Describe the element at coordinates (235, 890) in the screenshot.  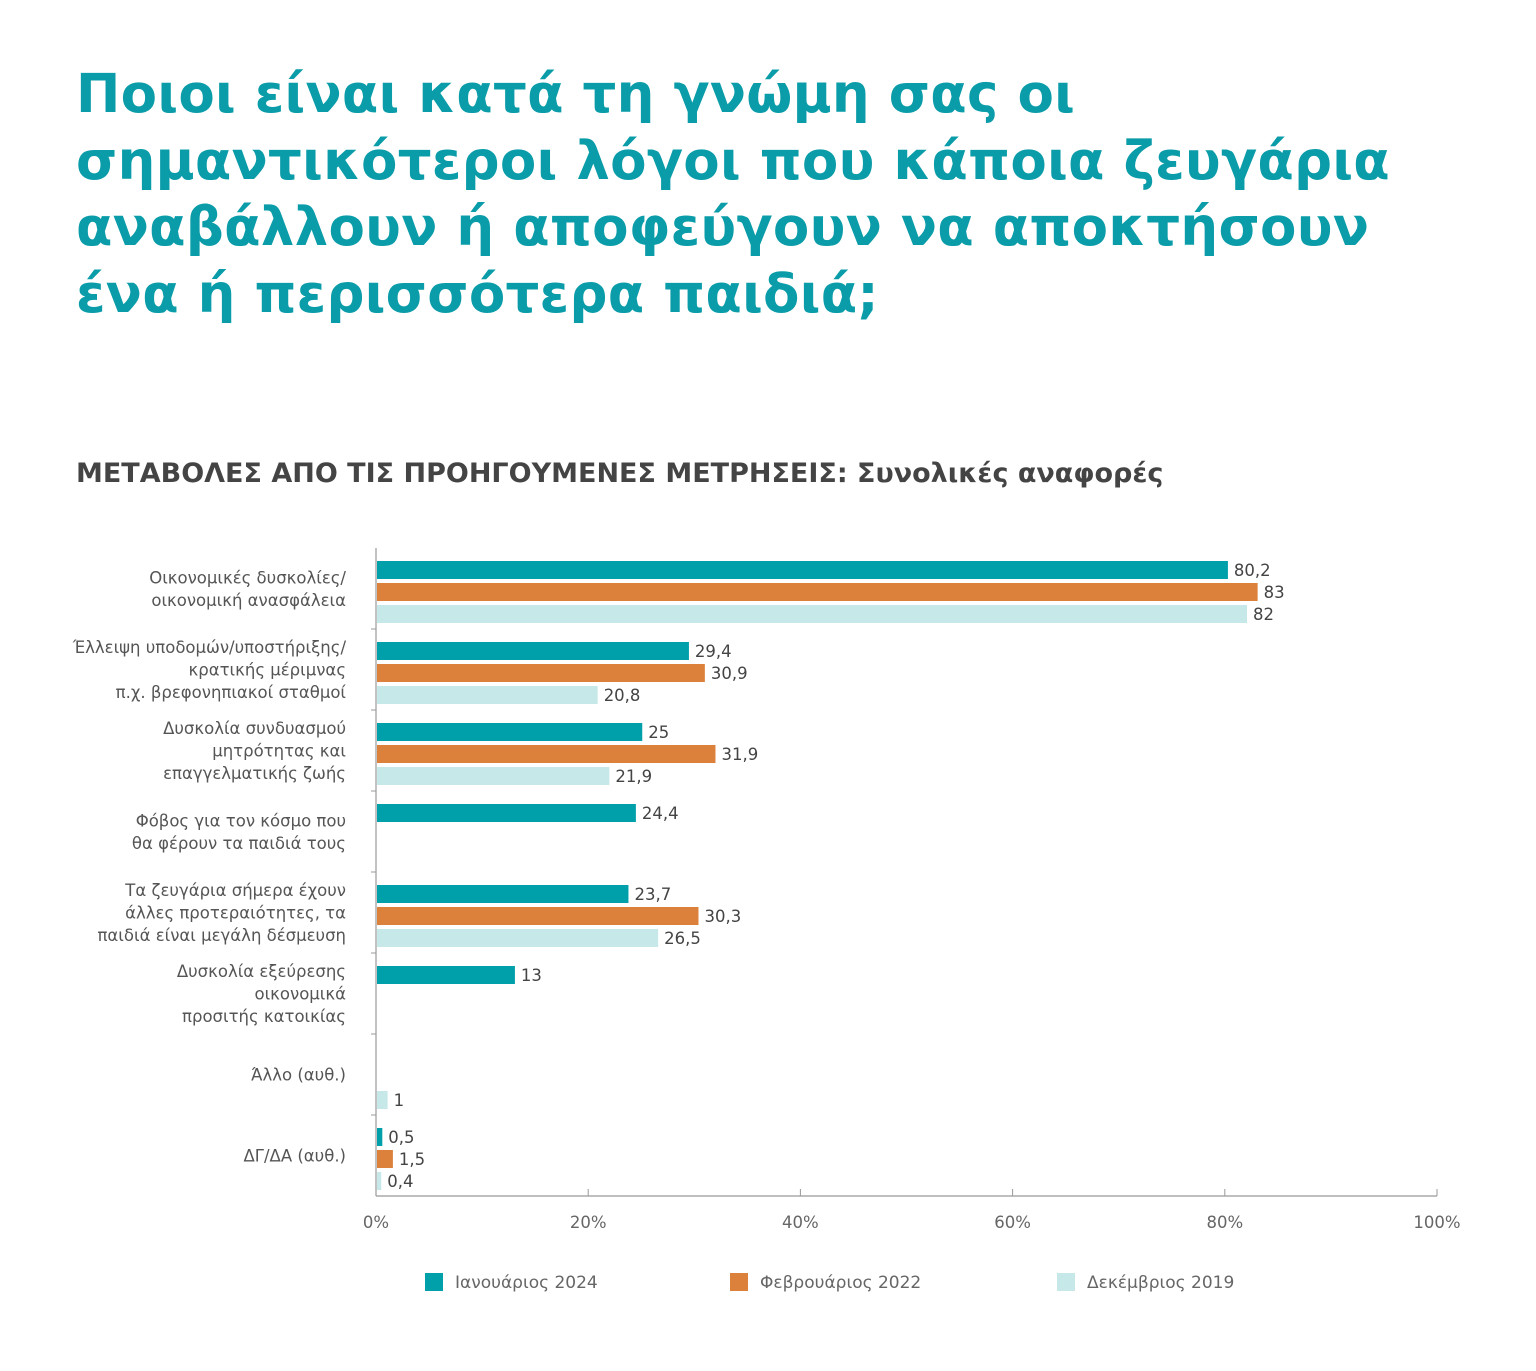
I see `category-label: Τα ζευγάρια σήμερα έχουν` at that location.